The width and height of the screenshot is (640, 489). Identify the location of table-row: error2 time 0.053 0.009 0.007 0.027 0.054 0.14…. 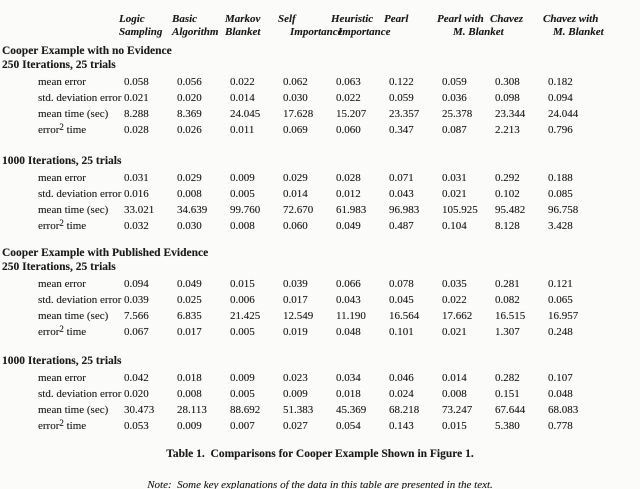
(320, 426).